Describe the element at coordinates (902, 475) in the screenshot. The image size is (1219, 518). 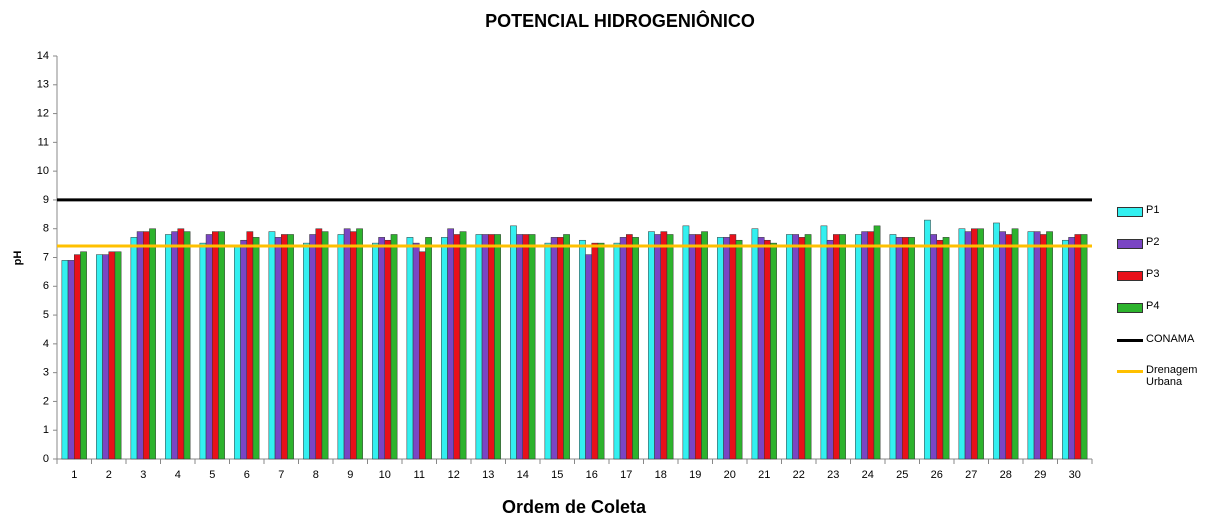
I see `x-tick-label: 25` at that location.